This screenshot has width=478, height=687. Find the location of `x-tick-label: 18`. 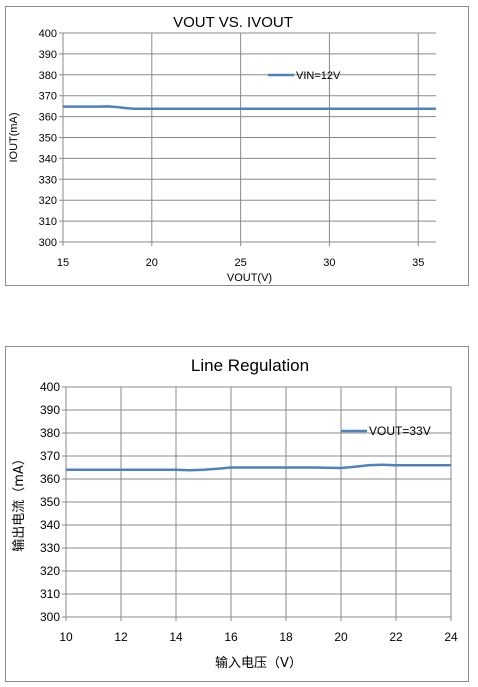

x-tick-label: 18 is located at coordinates (286, 637).